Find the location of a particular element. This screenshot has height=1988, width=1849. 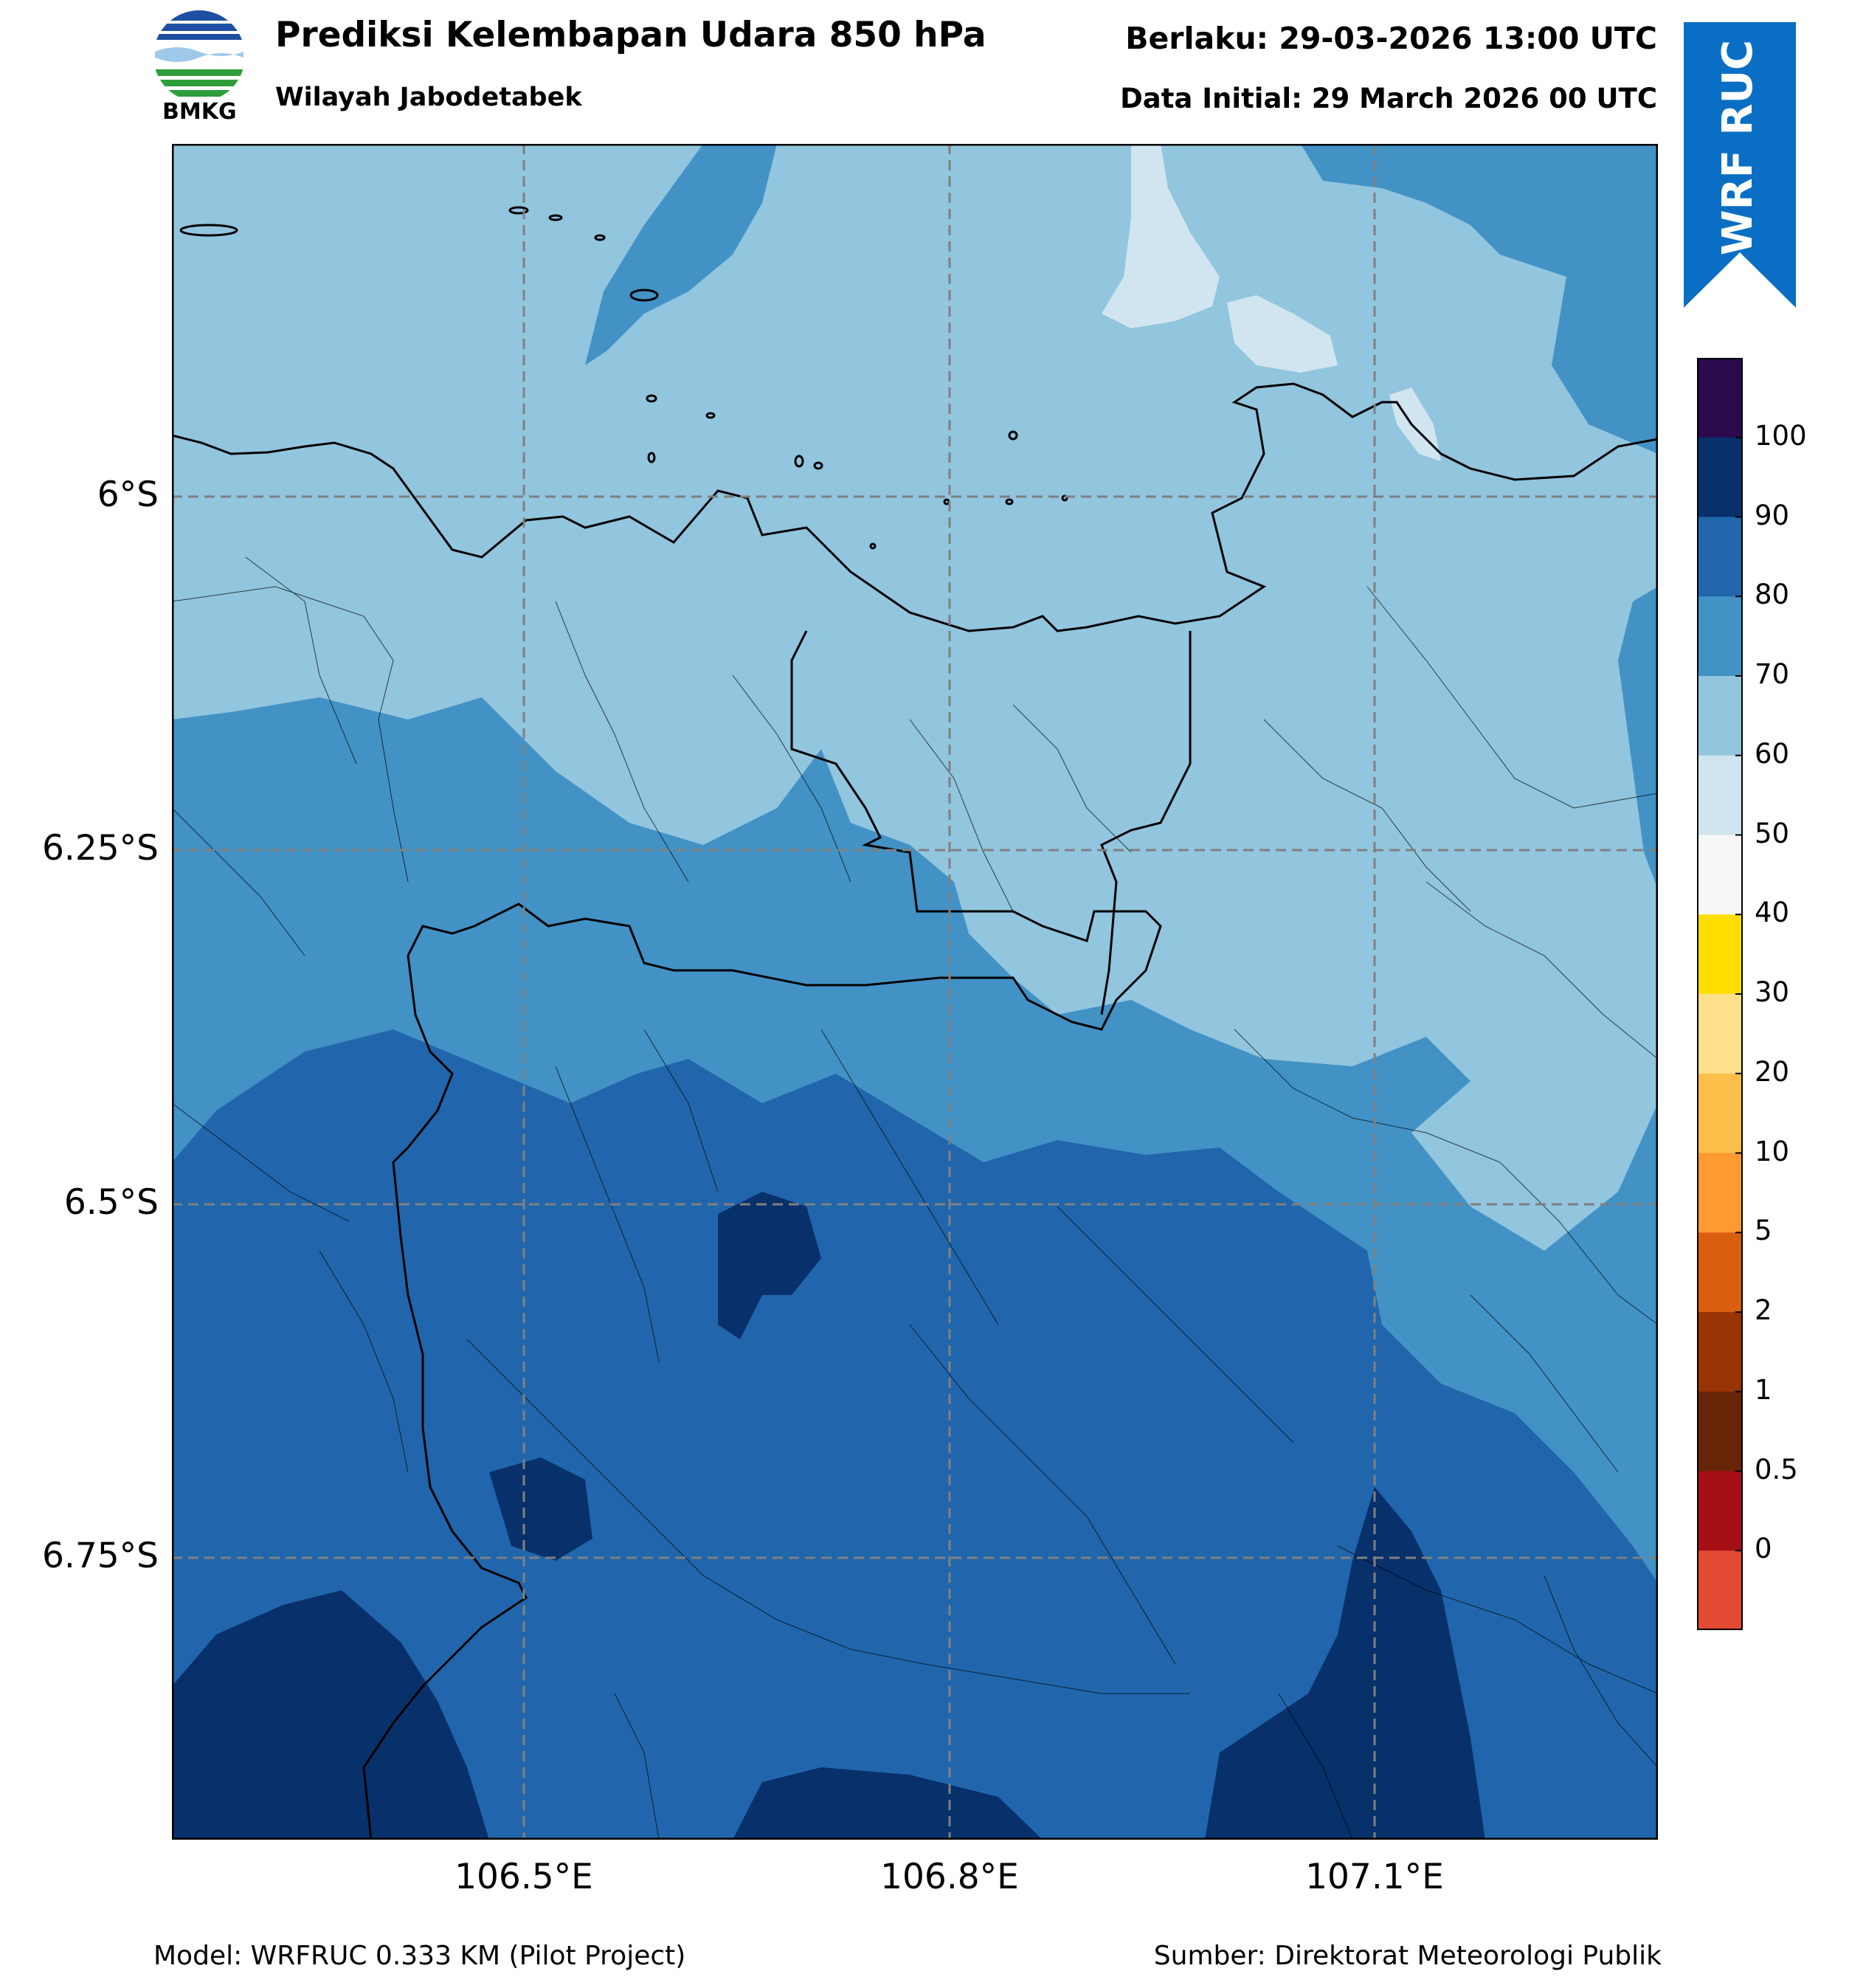

colorbar-label: 30 is located at coordinates (1772, 992).